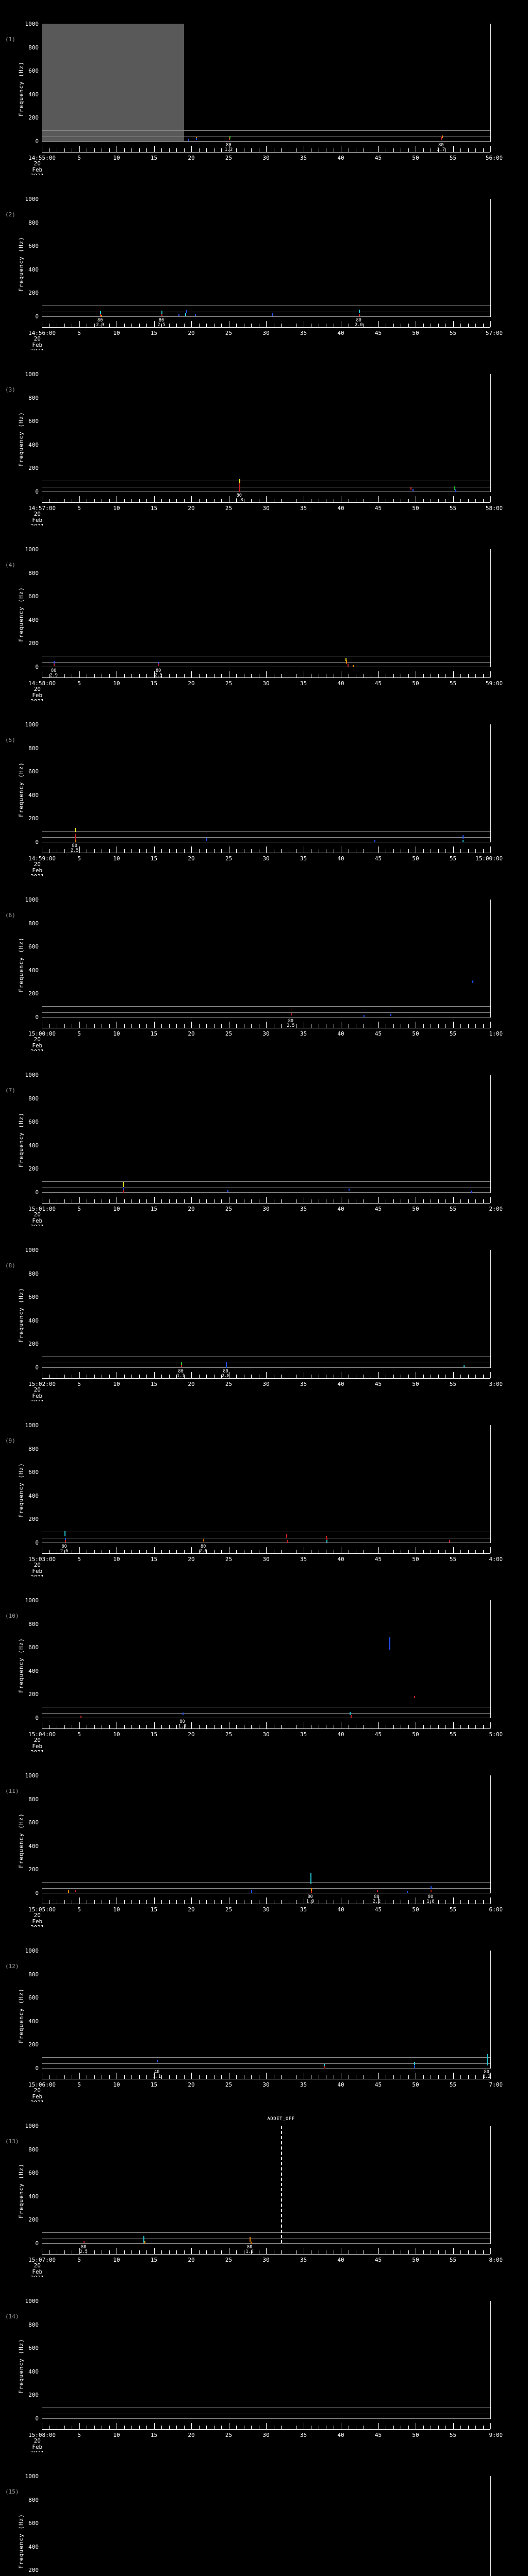 This screenshot has width=528, height=2576. Describe the element at coordinates (154, 1909) in the screenshot. I see `time-axis-tick-label: 15` at that location.